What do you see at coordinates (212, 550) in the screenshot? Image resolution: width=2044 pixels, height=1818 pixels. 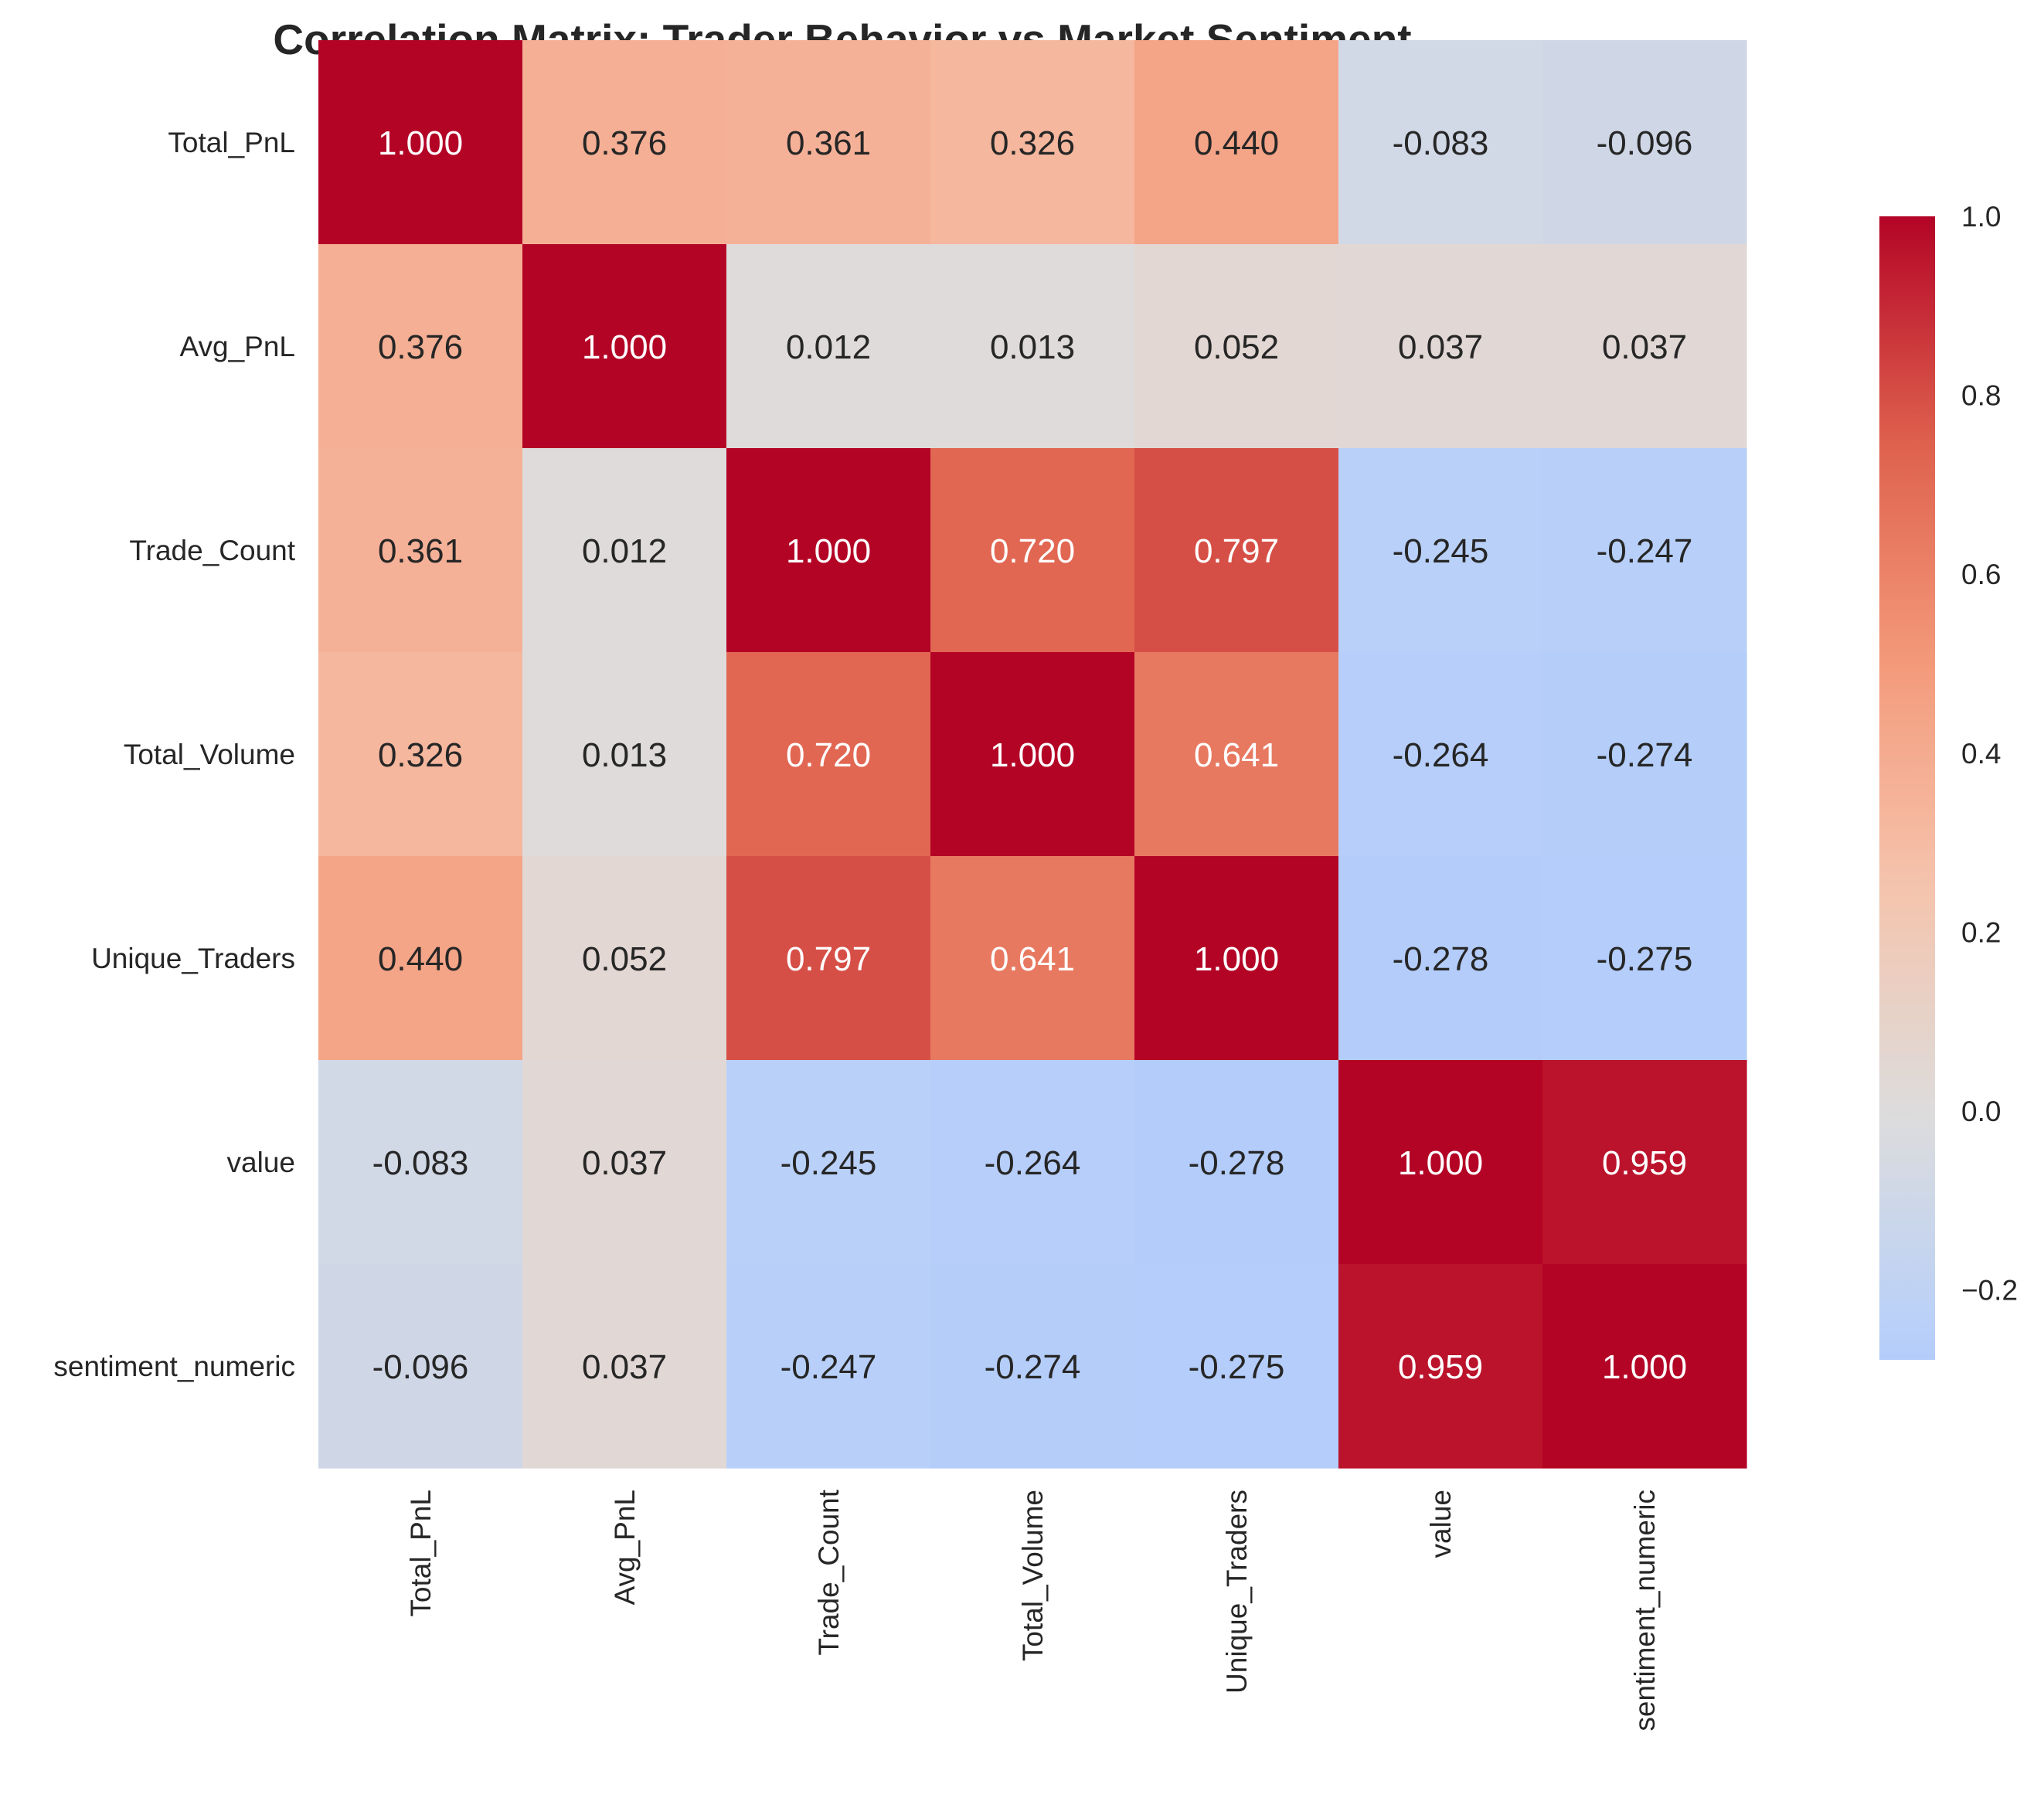 I see `row-label: Trade_Count` at bounding box center [212, 550].